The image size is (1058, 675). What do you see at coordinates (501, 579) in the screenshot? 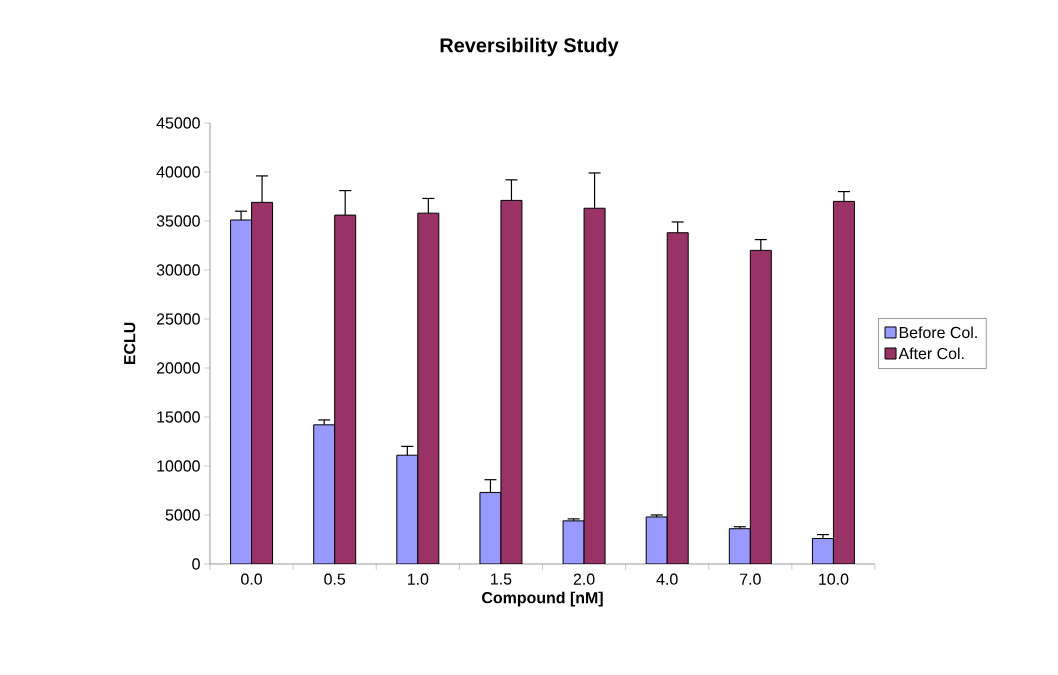
I see `x-tick-label: 1.5` at bounding box center [501, 579].